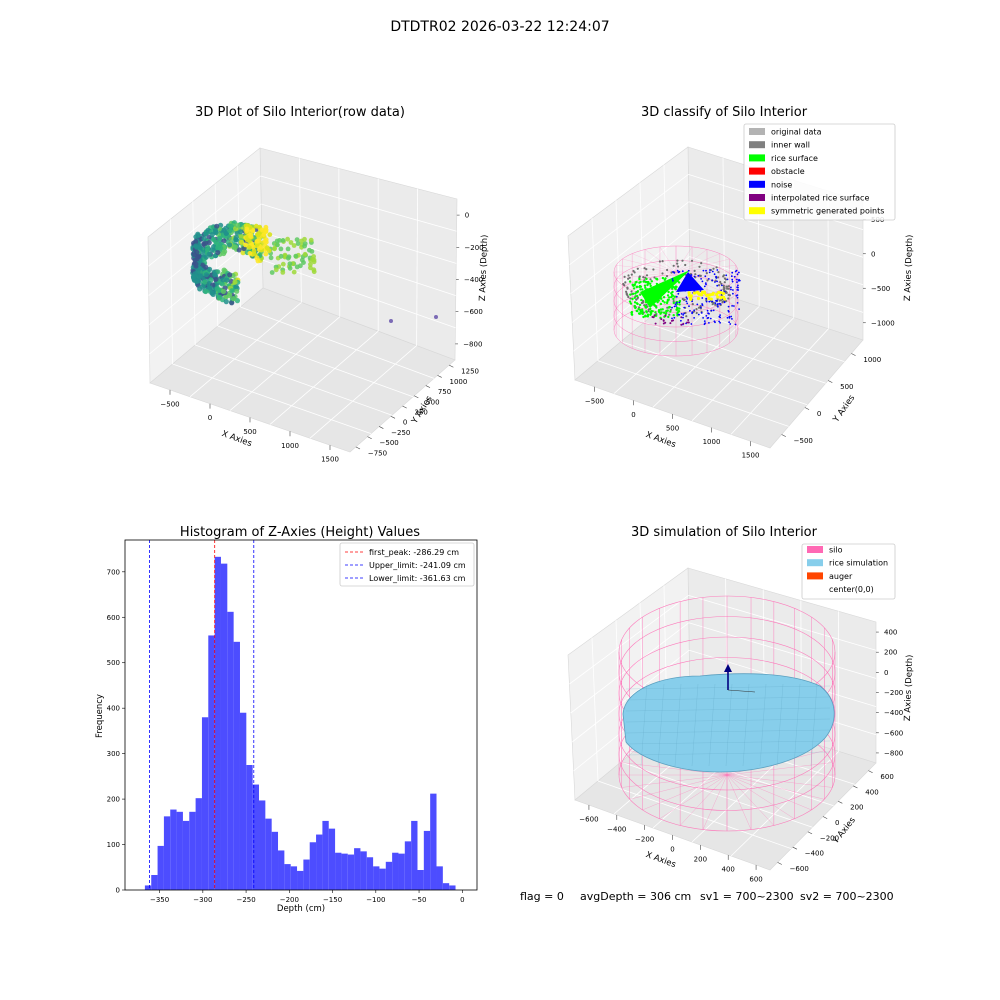 This screenshot has height=1000, width=1000. Describe the element at coordinates (858, 563) in the screenshot. I see `legend-label: rice simulation` at that location.